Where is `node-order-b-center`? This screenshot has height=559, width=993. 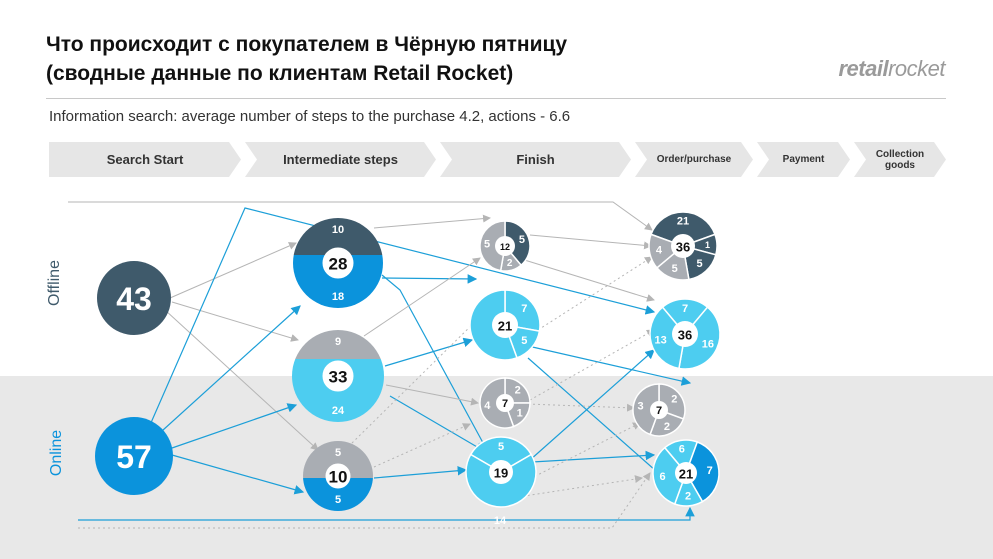
node-order-b-center is located at coordinates (685, 334).